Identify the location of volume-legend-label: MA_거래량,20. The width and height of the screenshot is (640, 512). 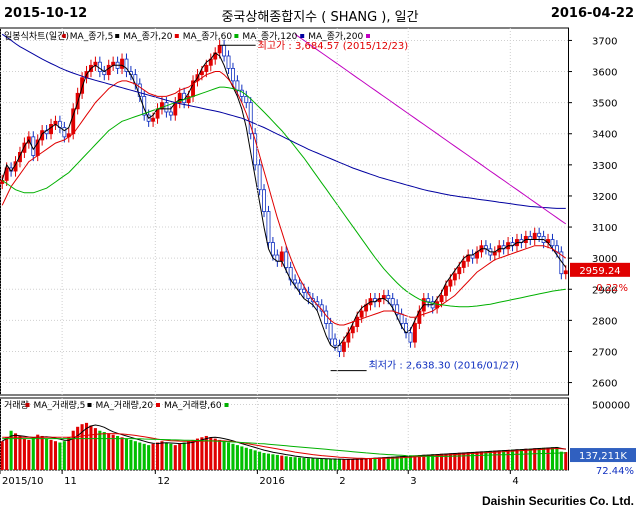
(125, 405).